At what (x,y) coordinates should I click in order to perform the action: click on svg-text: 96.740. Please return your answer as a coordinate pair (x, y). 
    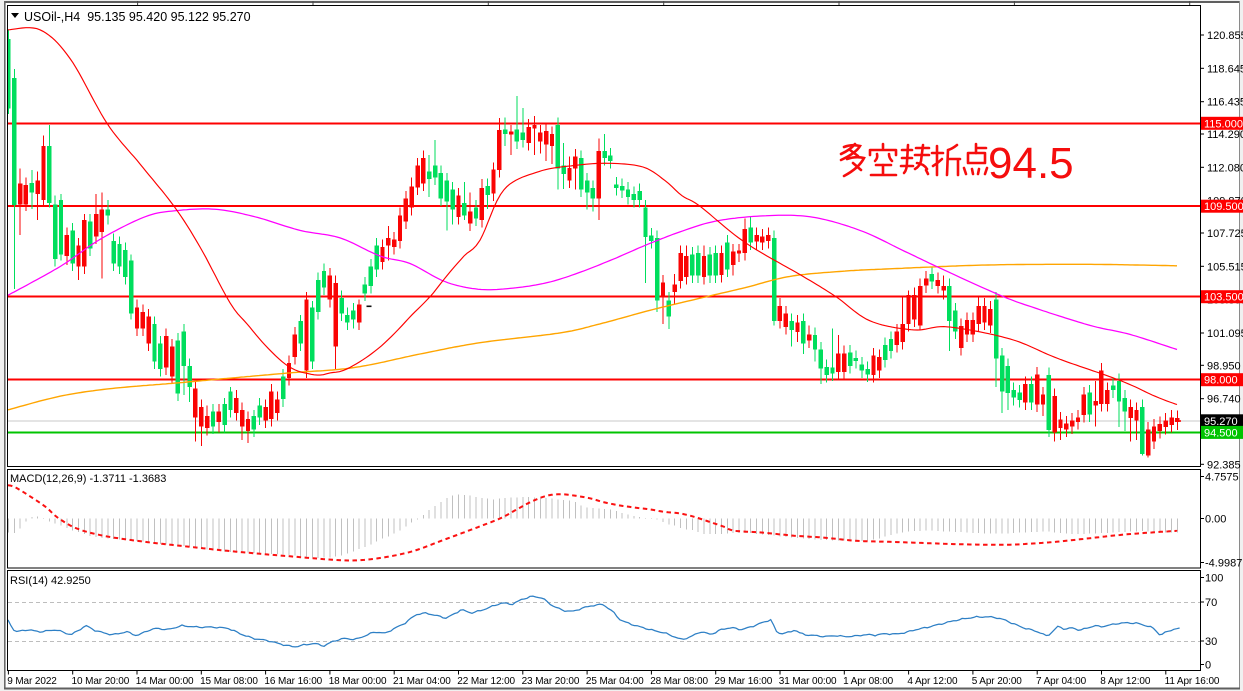
    Looking at the image, I should click on (1224, 400).